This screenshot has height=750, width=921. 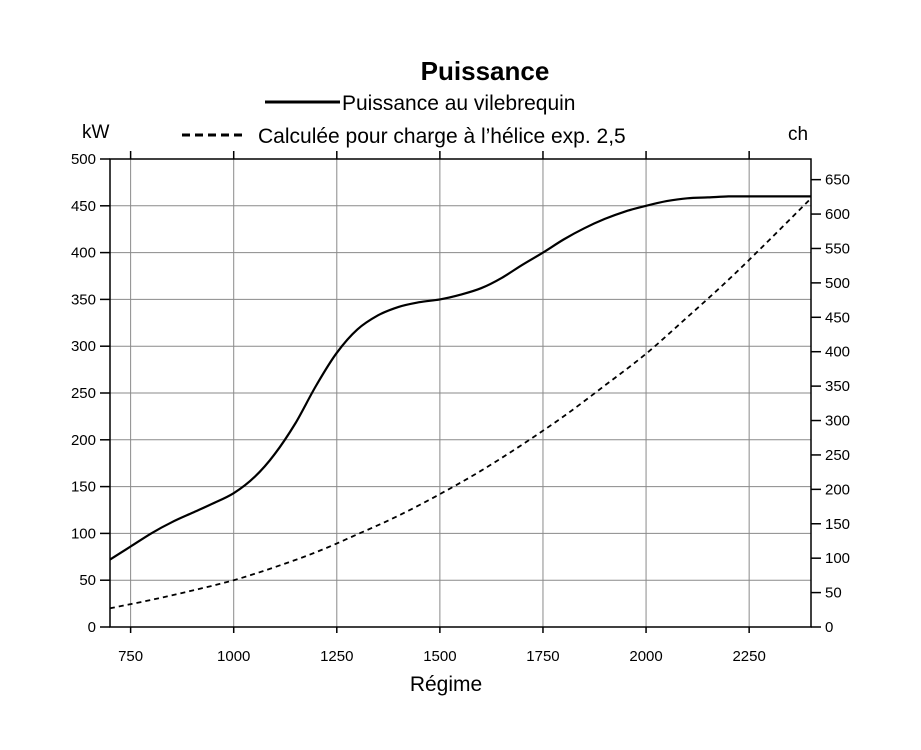 I want to click on x-tick-label: 1750, so click(x=542, y=656).